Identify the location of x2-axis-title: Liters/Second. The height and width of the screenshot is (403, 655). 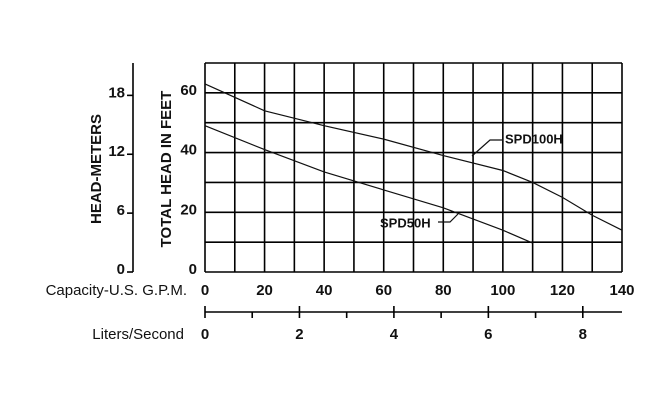
(138, 334).